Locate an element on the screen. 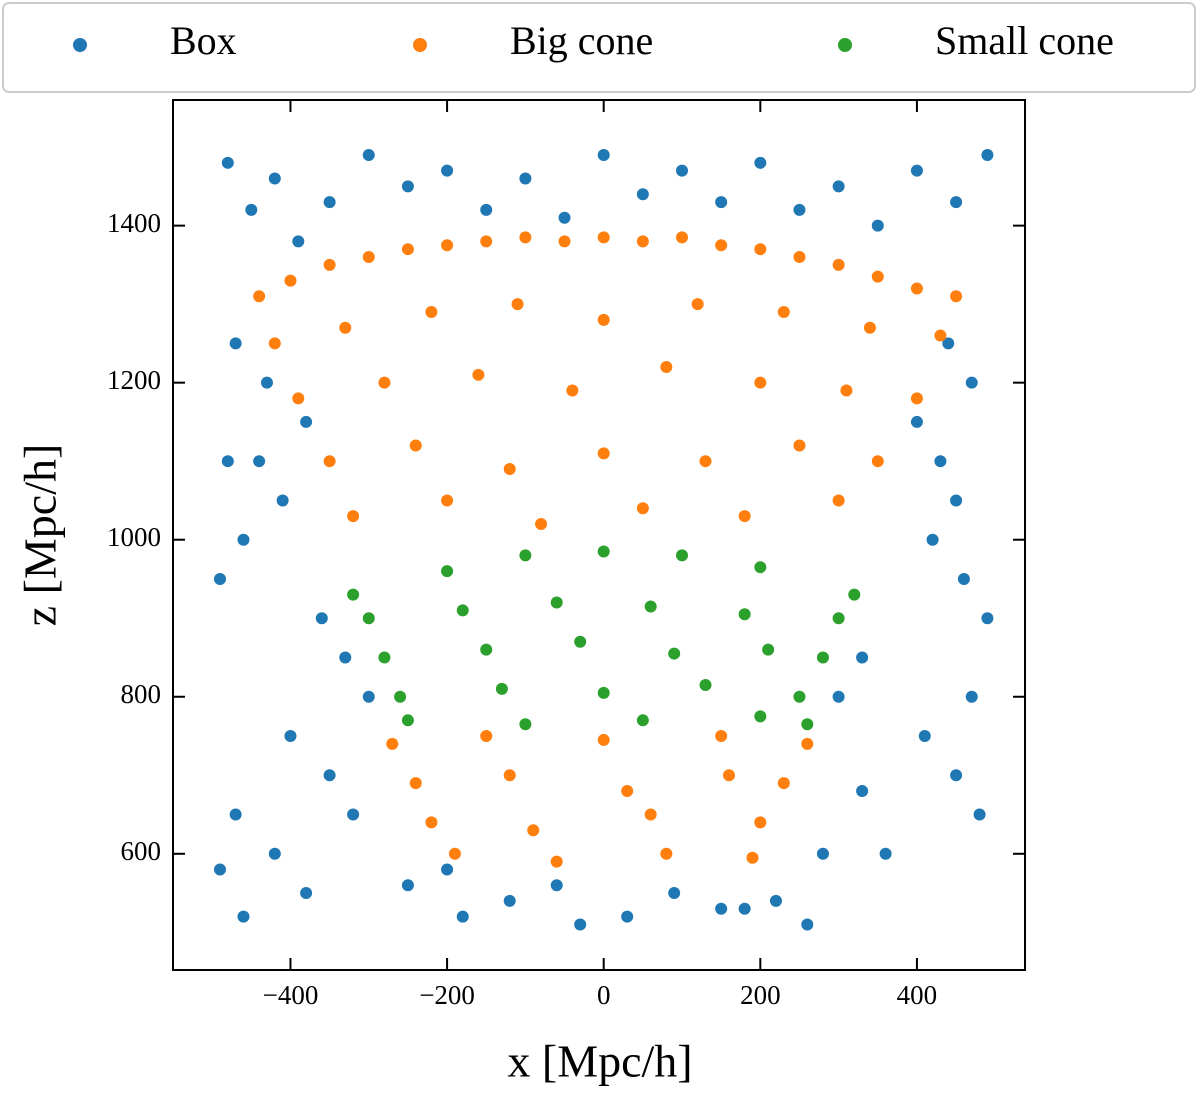 The height and width of the screenshot is (1097, 1200). legend-label: Big cone is located at coordinates (581, 40).